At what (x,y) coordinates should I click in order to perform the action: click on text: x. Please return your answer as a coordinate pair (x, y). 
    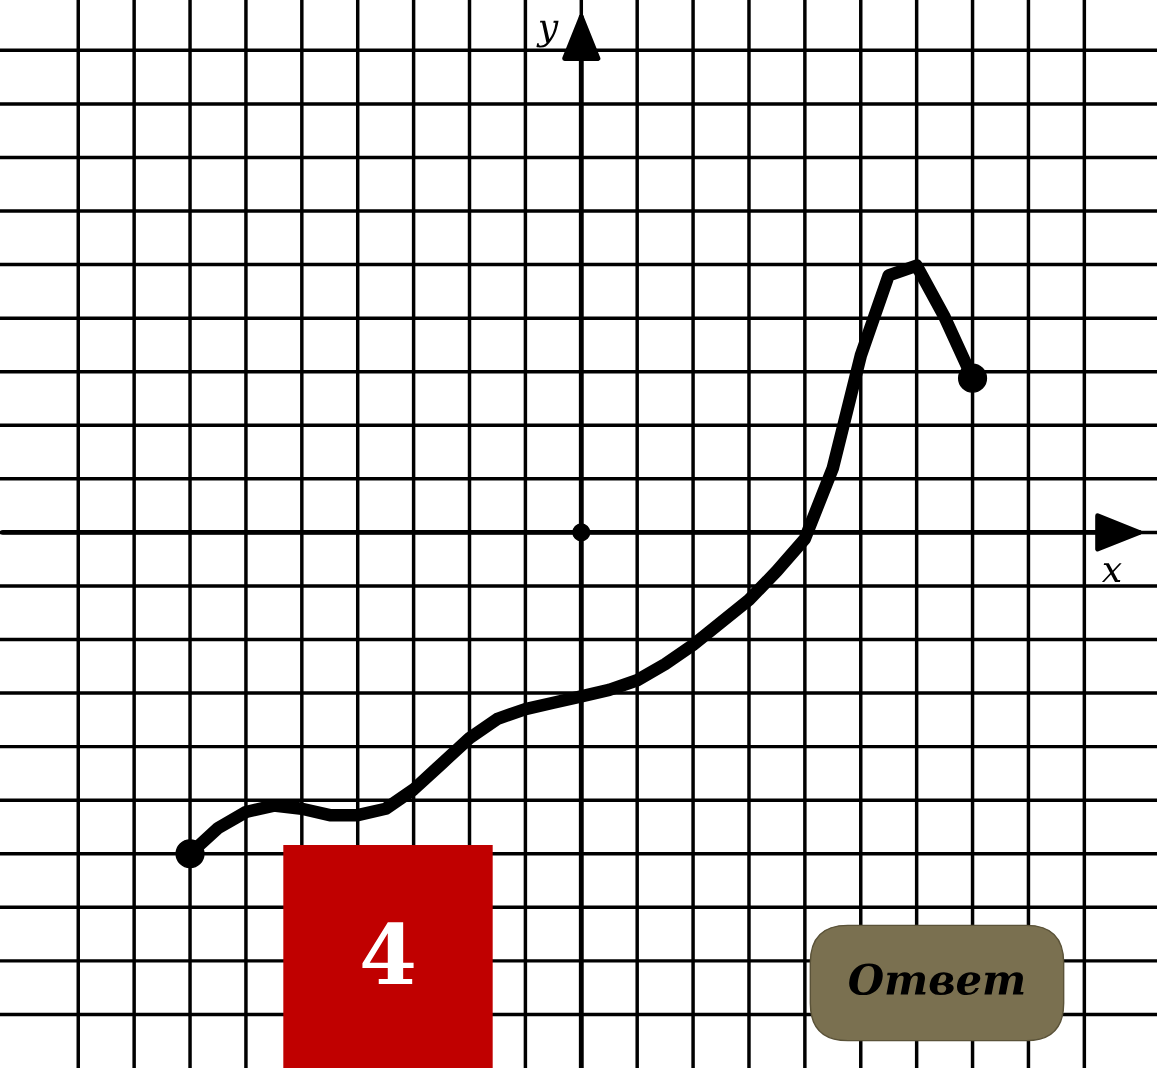
    Looking at the image, I should click on (1111, 572).